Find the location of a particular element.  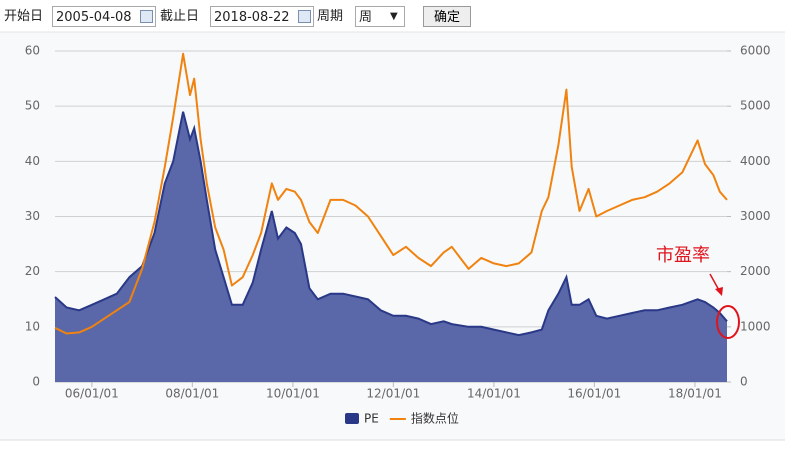

legend-swatch is located at coordinates (352, 418).